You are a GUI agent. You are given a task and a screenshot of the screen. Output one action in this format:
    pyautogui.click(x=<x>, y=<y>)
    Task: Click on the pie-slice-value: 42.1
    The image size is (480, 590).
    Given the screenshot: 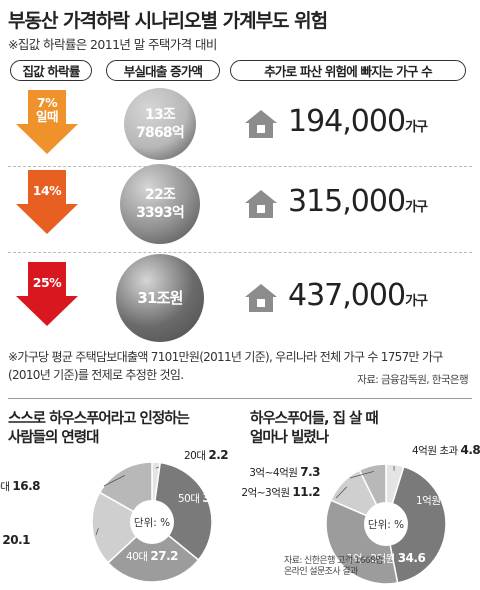 What is the action you would take?
    pyautogui.click(x=472, y=500)
    